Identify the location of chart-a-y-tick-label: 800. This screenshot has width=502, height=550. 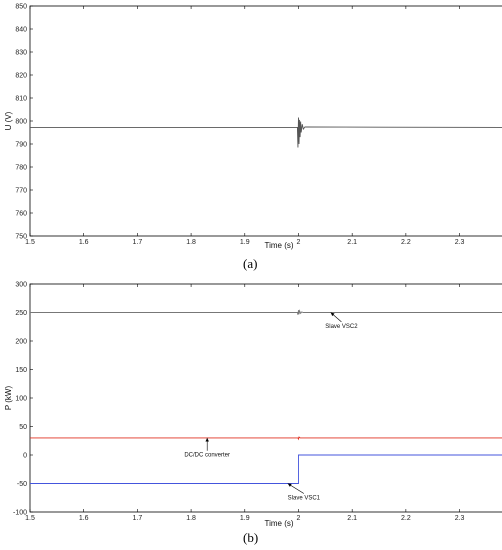
(21, 122).